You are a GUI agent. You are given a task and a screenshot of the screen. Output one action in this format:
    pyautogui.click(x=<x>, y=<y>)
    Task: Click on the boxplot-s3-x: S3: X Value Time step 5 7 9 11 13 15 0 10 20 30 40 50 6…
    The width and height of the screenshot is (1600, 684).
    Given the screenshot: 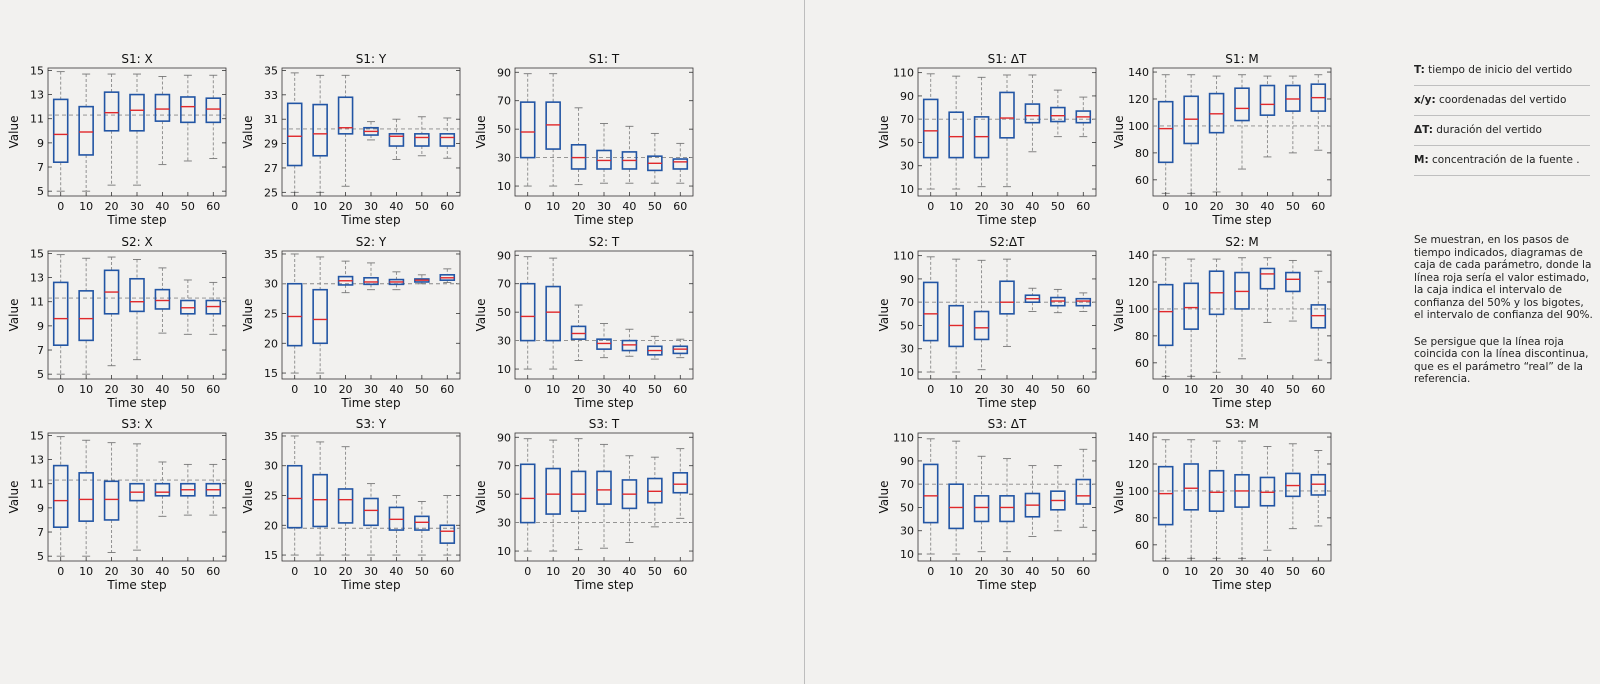 What is the action you would take?
    pyautogui.click(x=117, y=504)
    